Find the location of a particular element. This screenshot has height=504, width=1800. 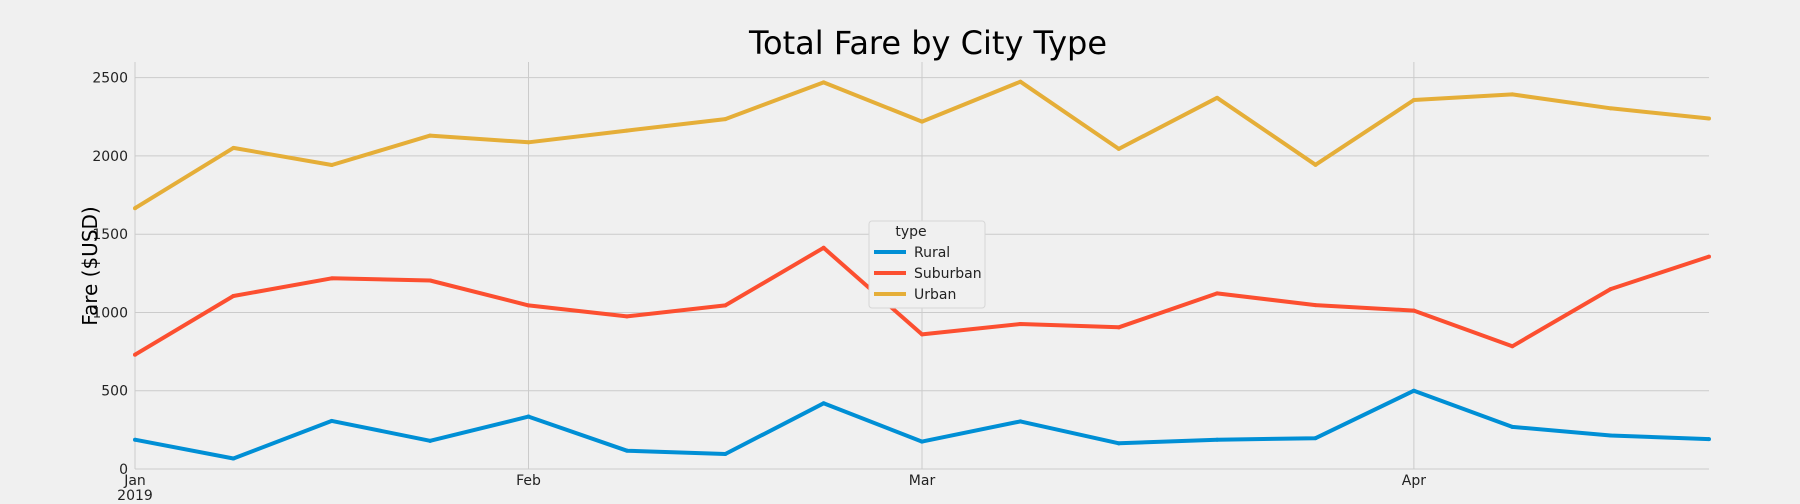

legend: type Rural Suburban Urban is located at coordinates (927, 264).